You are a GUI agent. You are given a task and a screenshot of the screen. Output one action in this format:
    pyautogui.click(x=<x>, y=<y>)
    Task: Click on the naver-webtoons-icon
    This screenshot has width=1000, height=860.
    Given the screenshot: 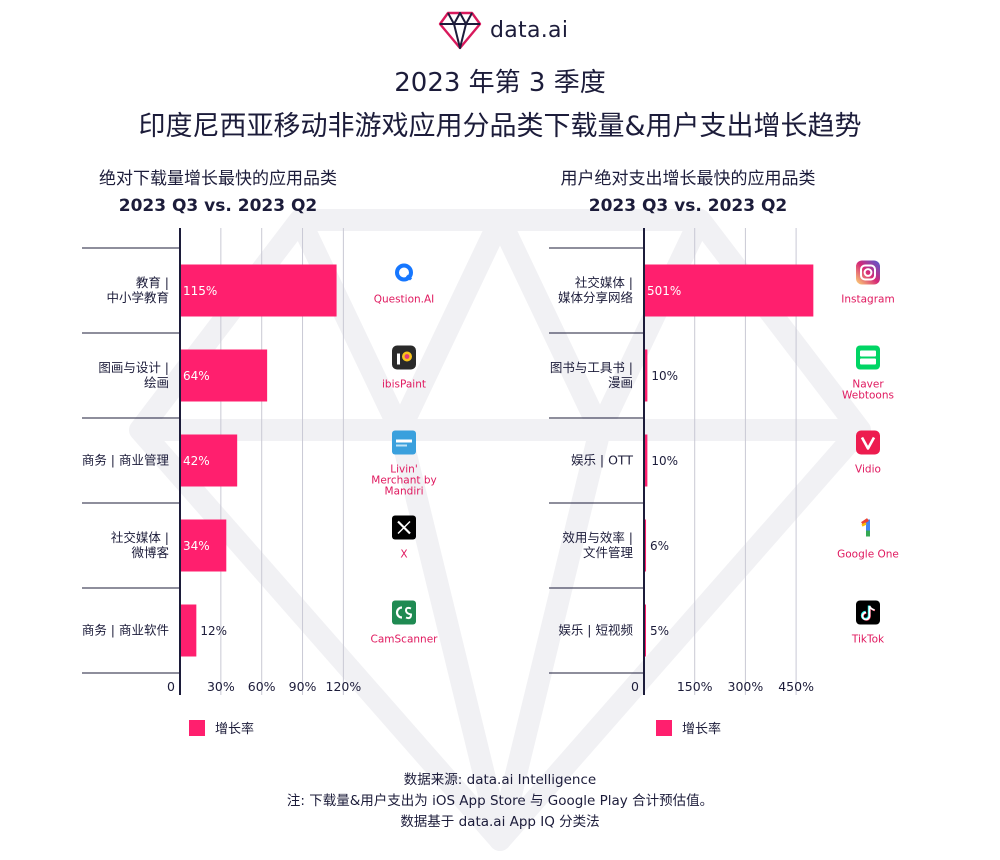 What is the action you would take?
    pyautogui.click(x=868, y=357)
    